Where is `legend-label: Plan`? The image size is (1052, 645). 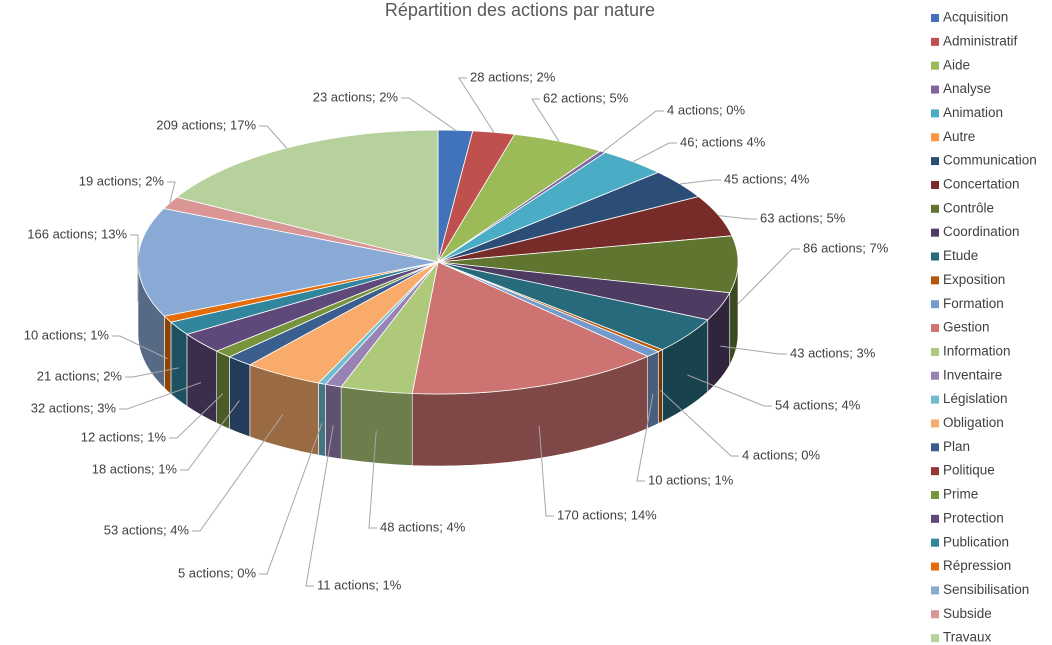 legend-label: Plan is located at coordinates (956, 446).